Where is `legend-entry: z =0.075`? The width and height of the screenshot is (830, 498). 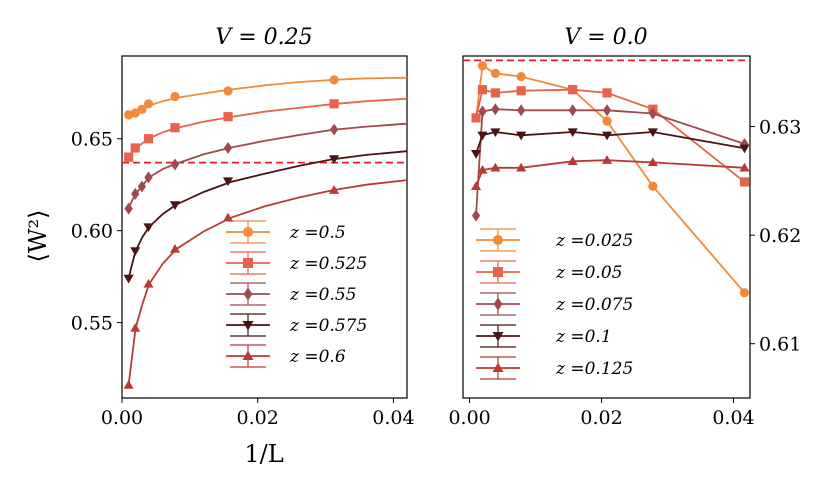
legend-entry: z =0.075 is located at coordinates (554, 304).